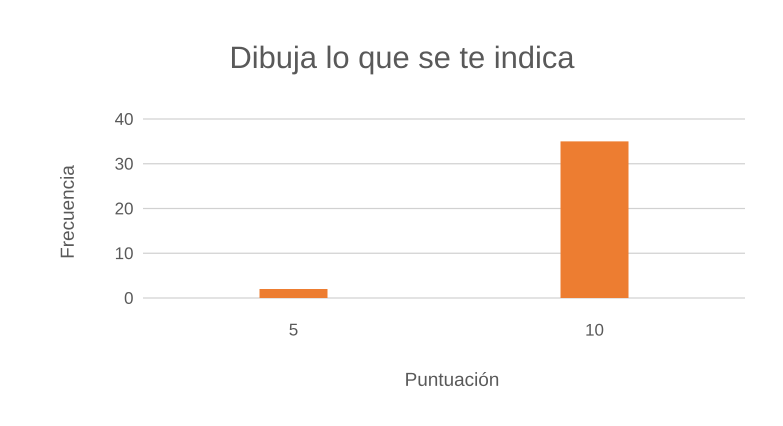 The image size is (783, 426). What do you see at coordinates (403, 60) in the screenshot?
I see `chart-title: Dibuja lo que se te indica` at bounding box center [403, 60].